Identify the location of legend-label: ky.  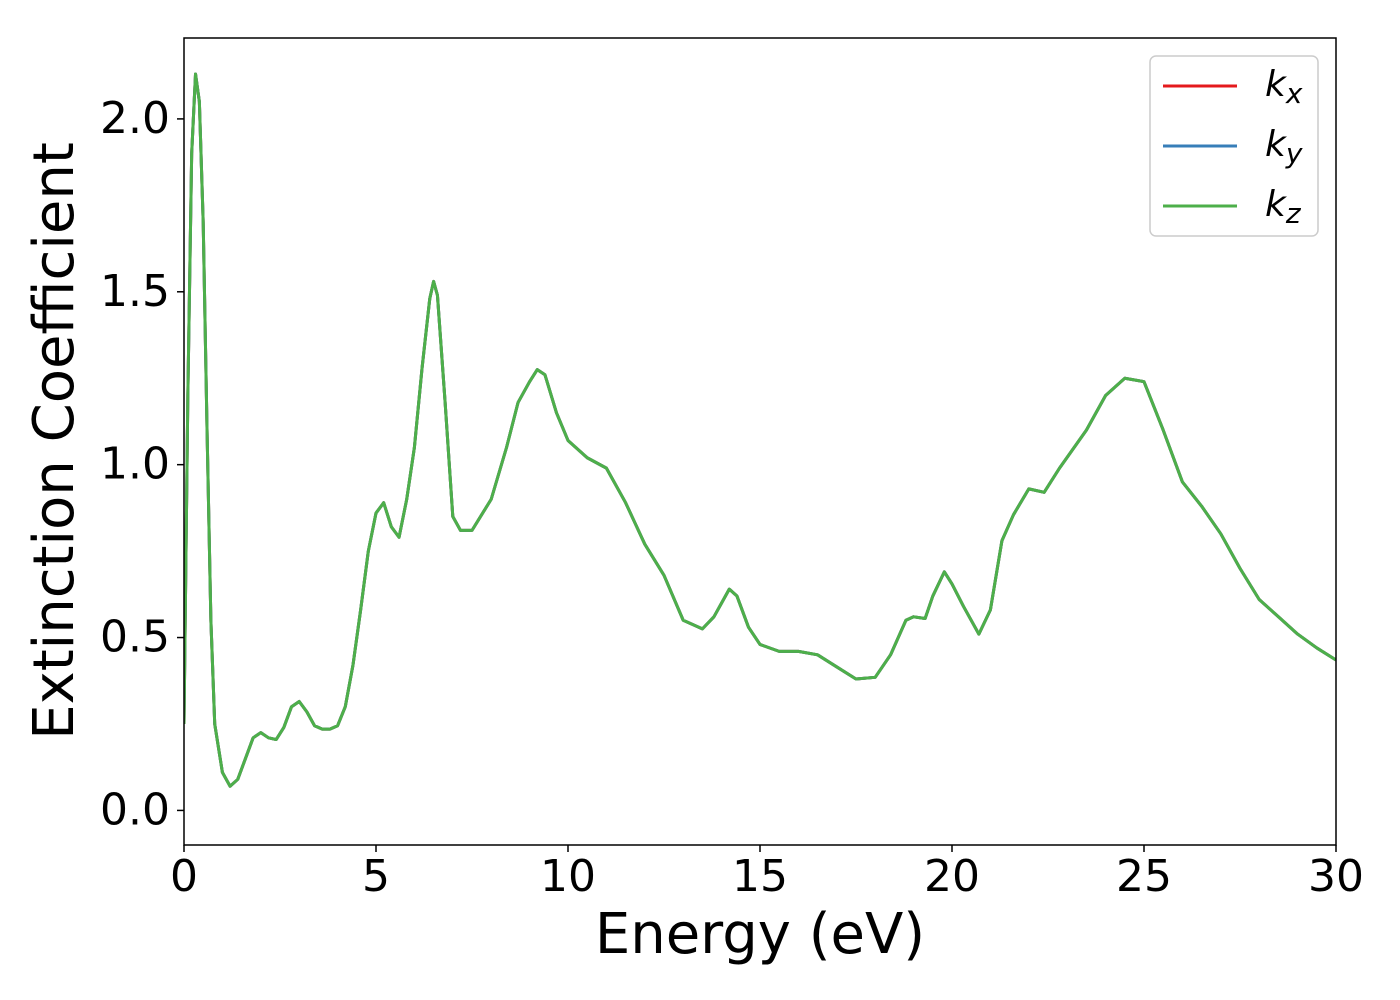
(1284, 147).